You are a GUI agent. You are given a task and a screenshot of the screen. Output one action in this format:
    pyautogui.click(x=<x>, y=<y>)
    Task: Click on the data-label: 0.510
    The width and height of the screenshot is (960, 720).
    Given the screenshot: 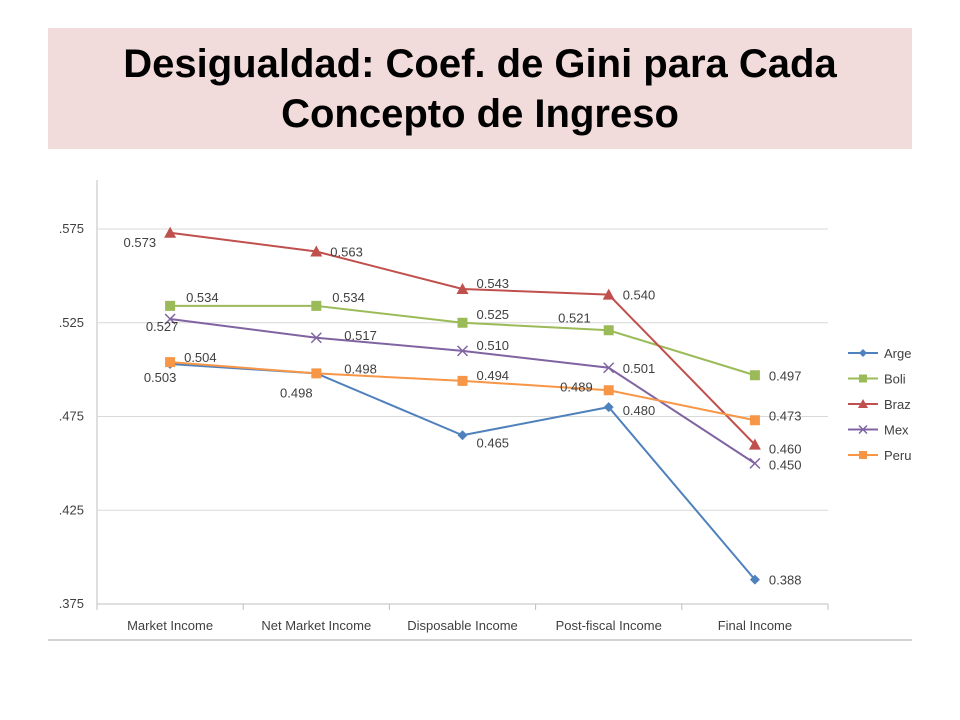 What is the action you would take?
    pyautogui.click(x=493, y=345)
    